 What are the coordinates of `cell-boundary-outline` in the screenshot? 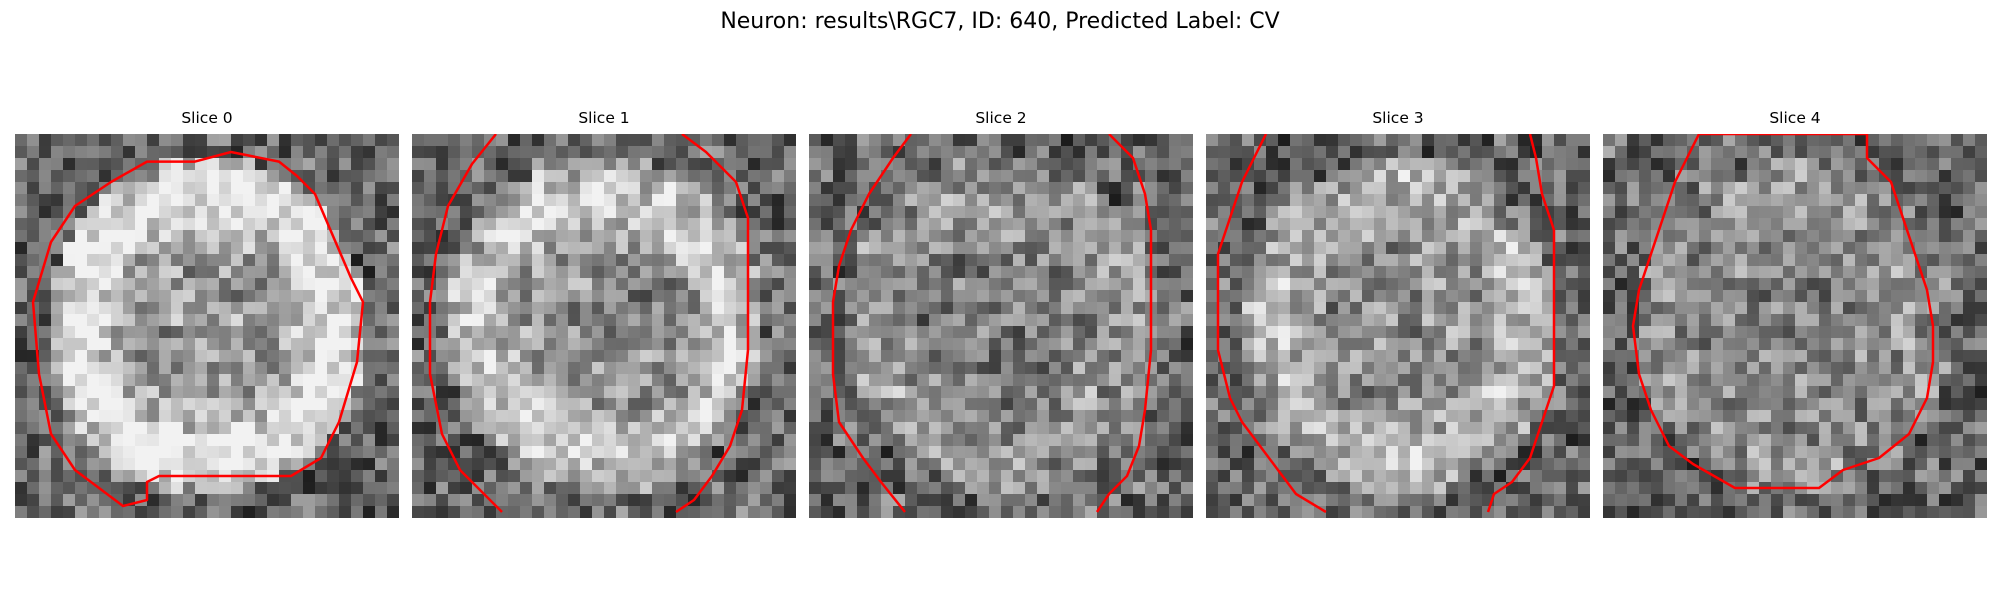 It's located at (465, 323).